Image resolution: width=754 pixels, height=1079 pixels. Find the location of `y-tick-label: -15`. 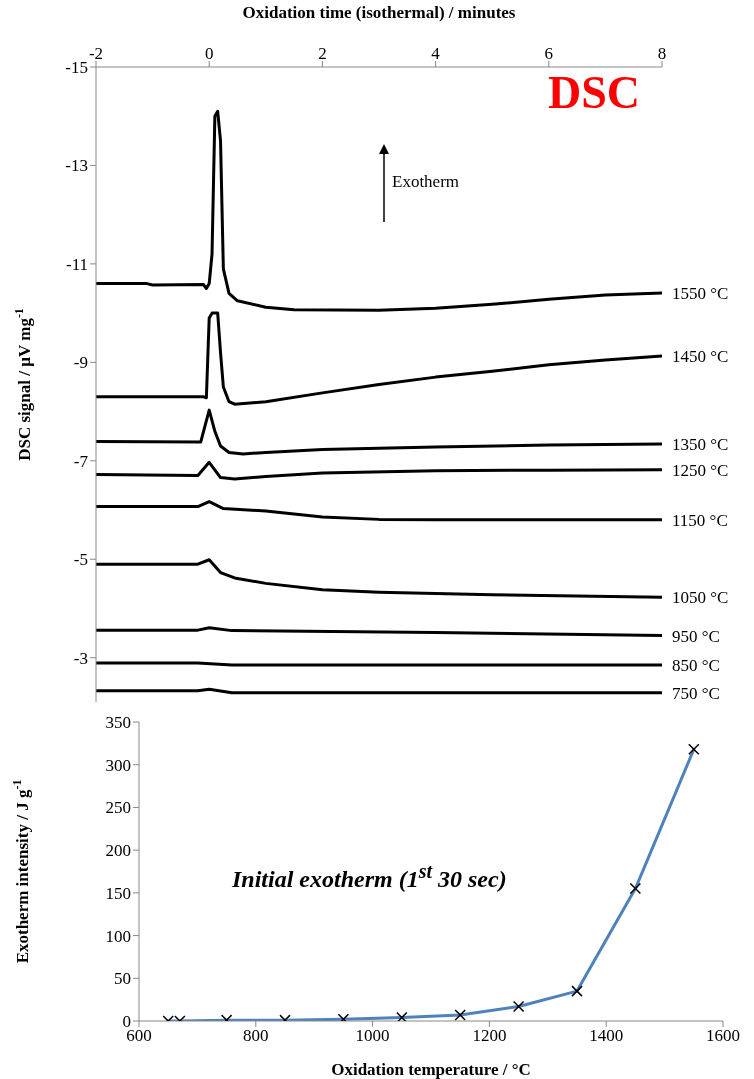

y-tick-label: -15 is located at coordinates (76, 68).